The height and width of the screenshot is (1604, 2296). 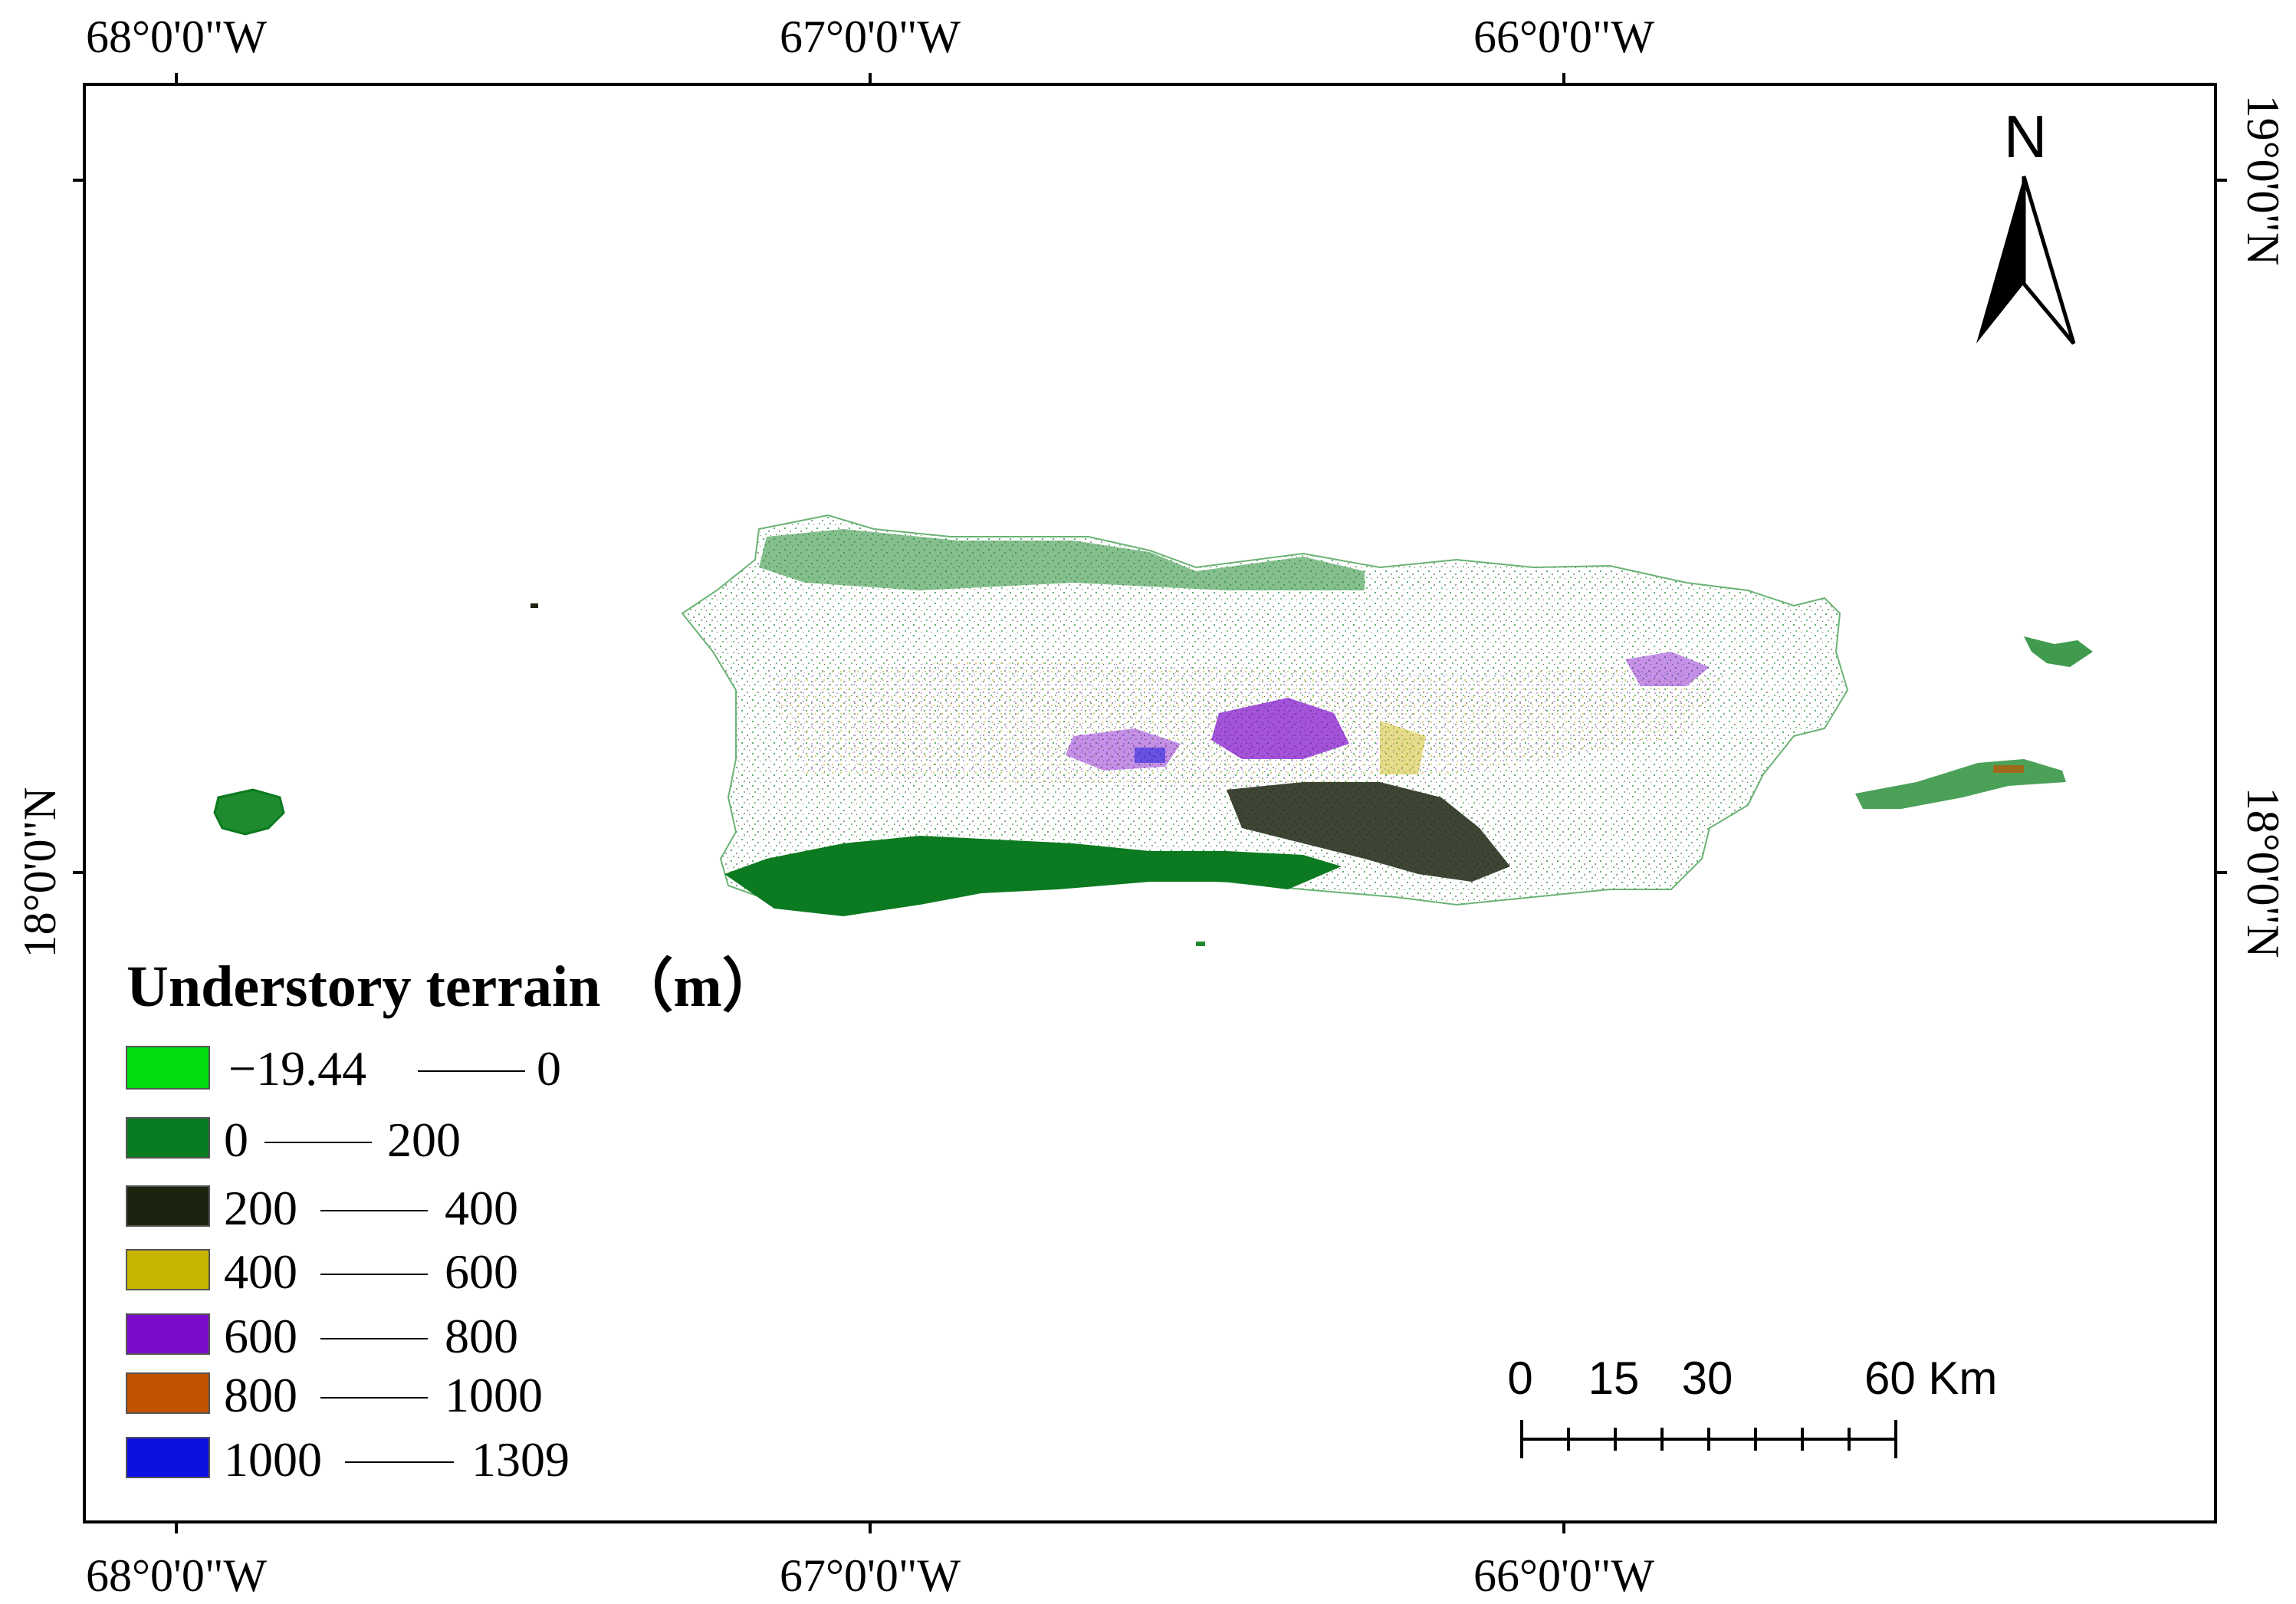 What do you see at coordinates (1368, 832) in the screenshot?
I see `central-dark-zone` at bounding box center [1368, 832].